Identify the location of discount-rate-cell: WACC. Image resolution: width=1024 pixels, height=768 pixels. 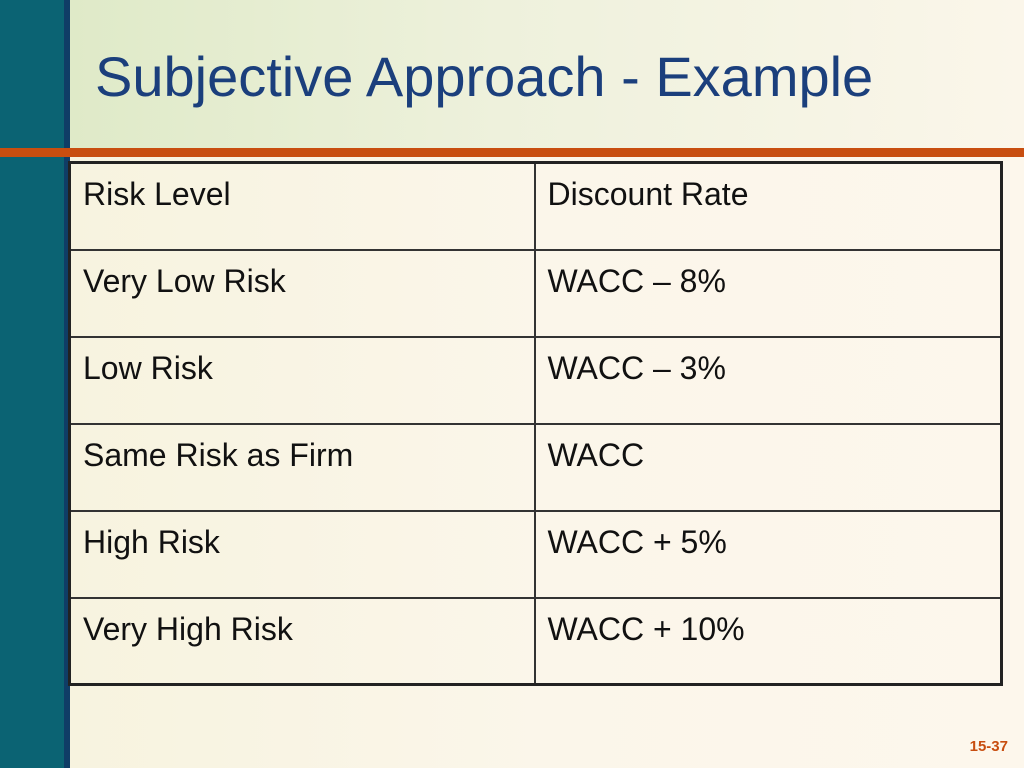
(768, 467).